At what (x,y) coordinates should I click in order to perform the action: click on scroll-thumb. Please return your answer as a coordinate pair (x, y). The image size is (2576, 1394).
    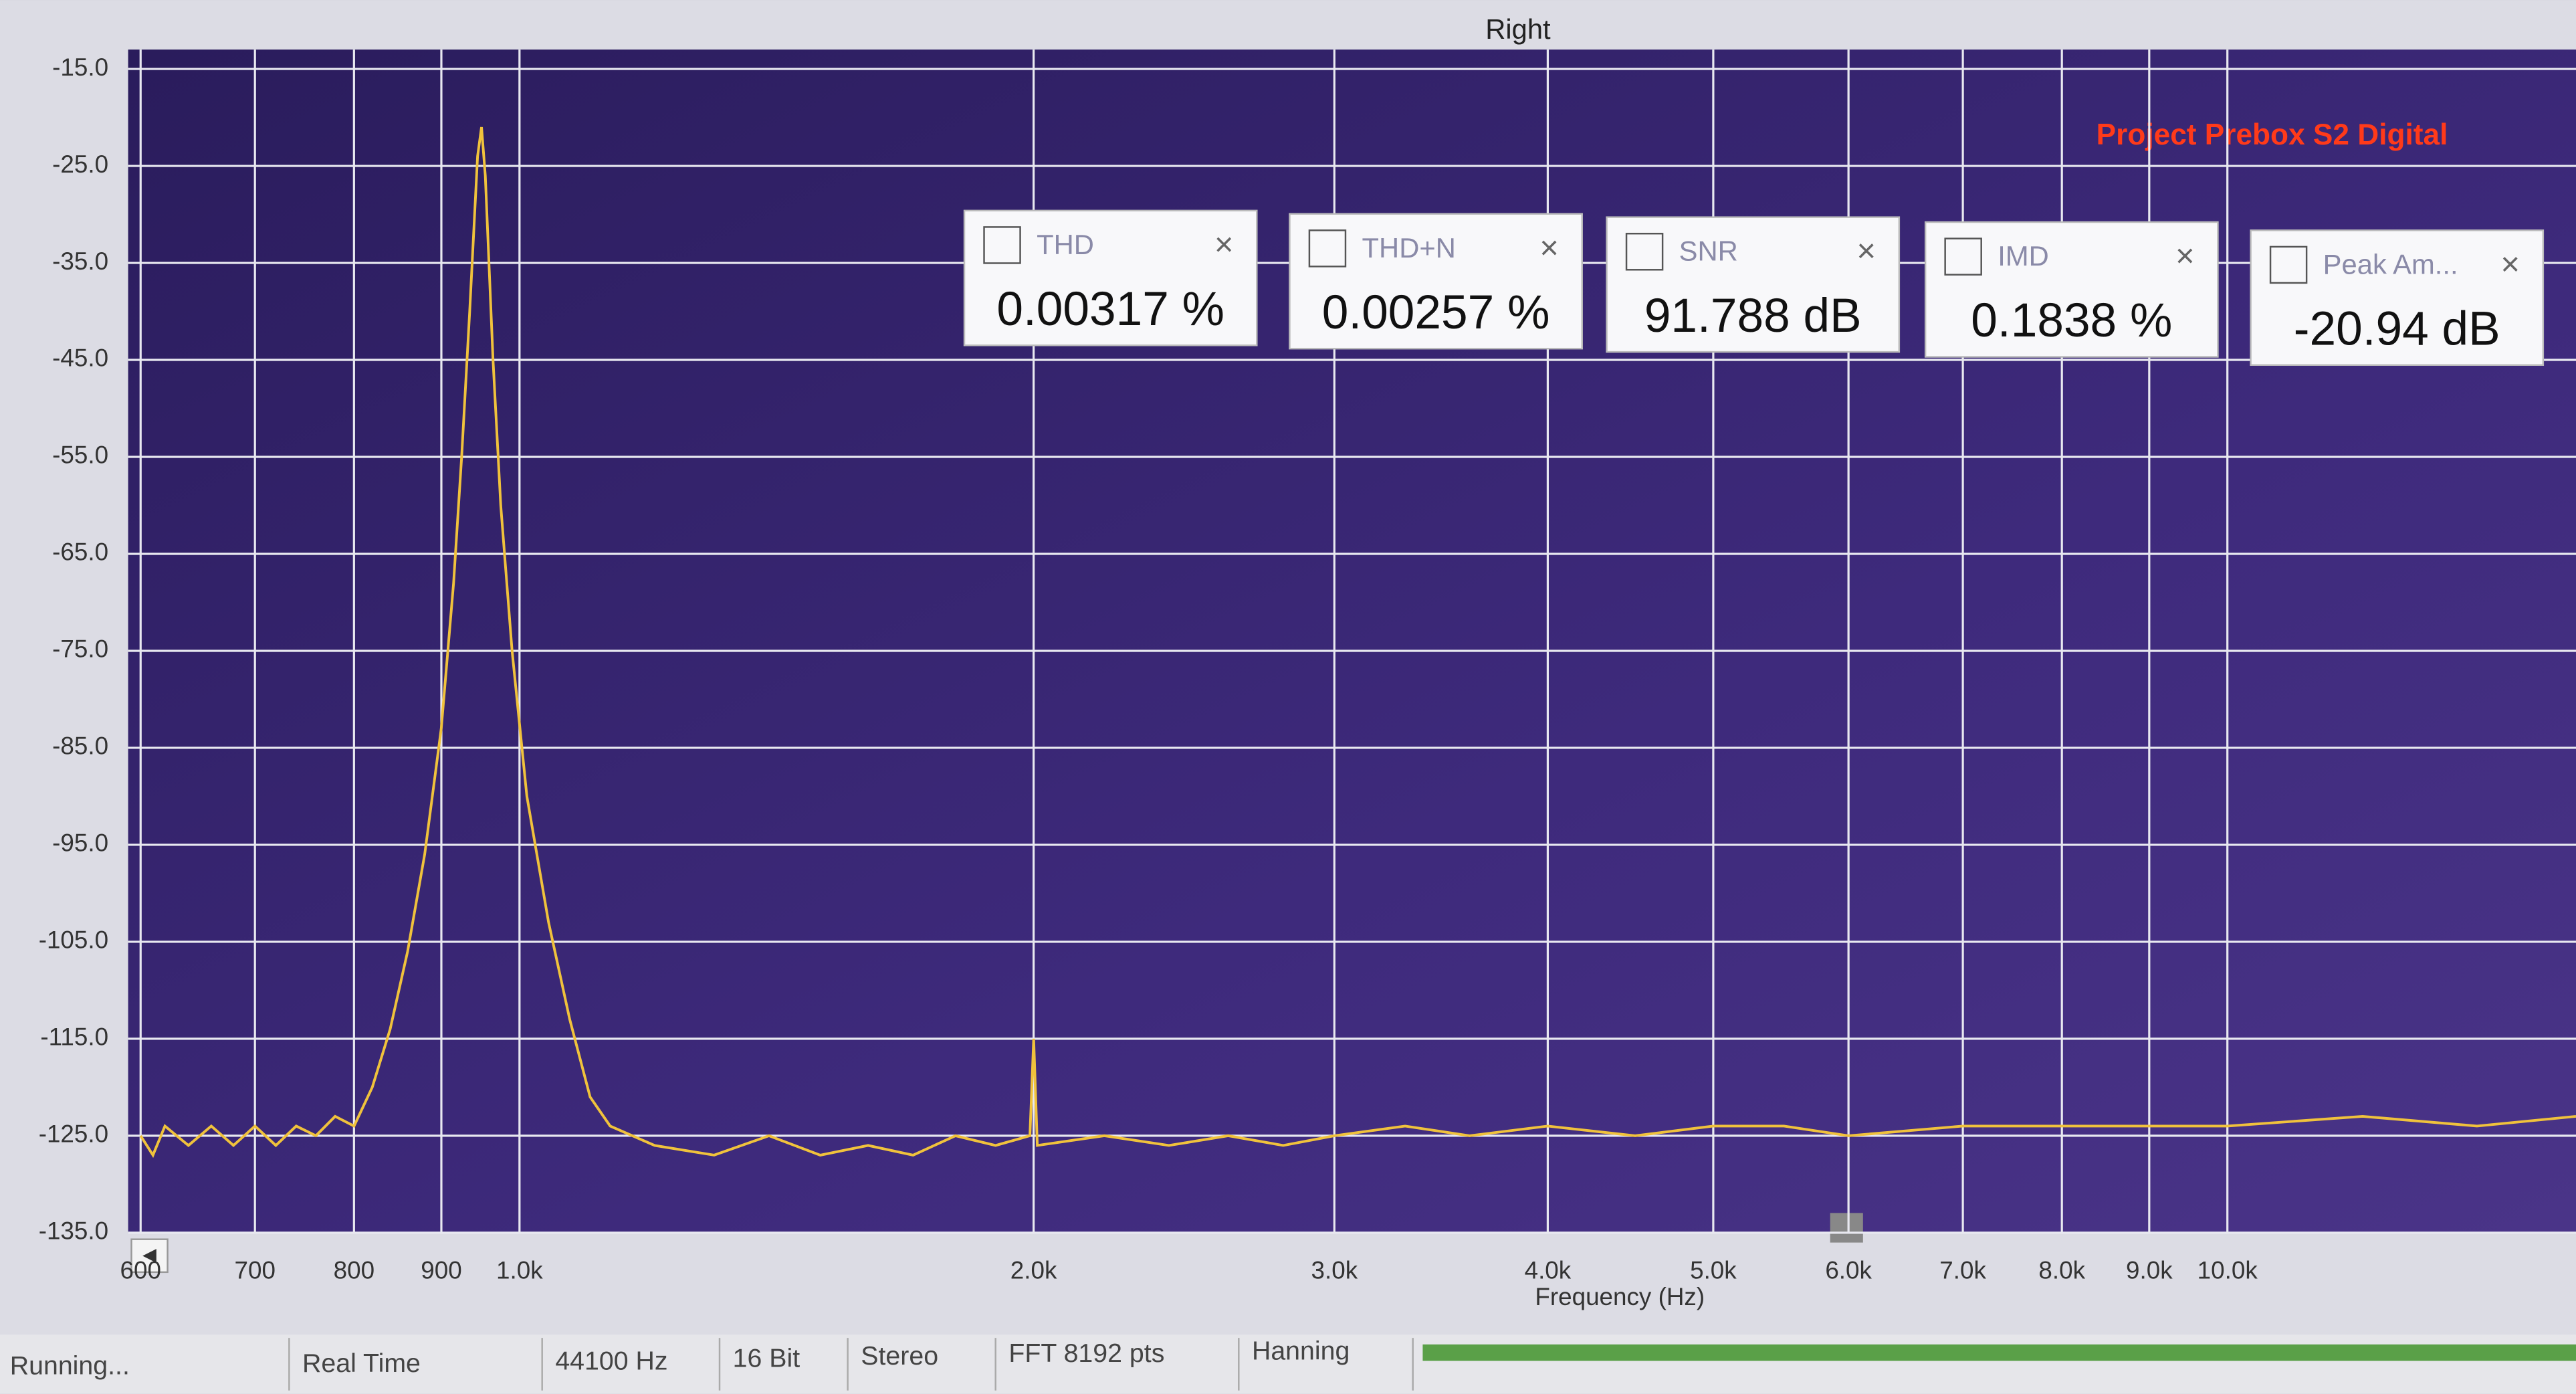
    Looking at the image, I should click on (1846, 1228).